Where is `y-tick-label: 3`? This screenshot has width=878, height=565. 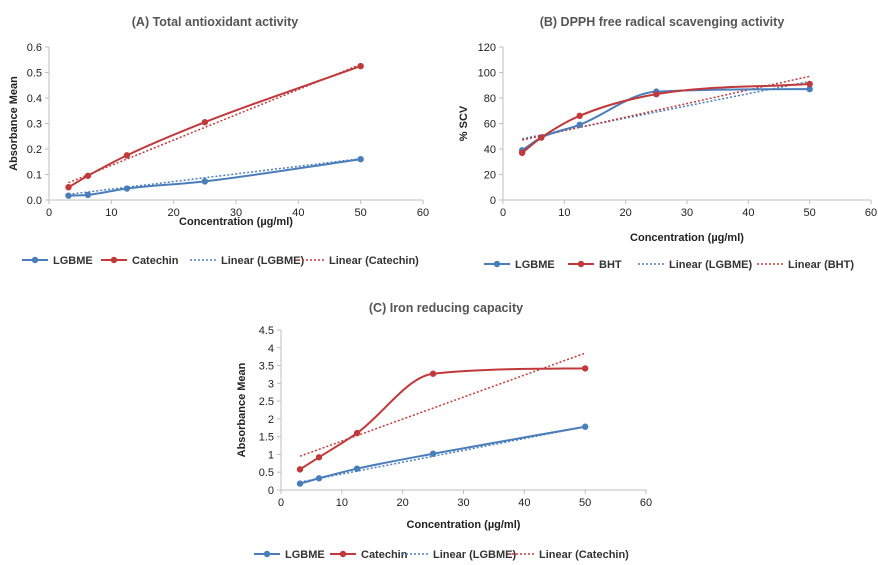 y-tick-label: 3 is located at coordinates (271, 384).